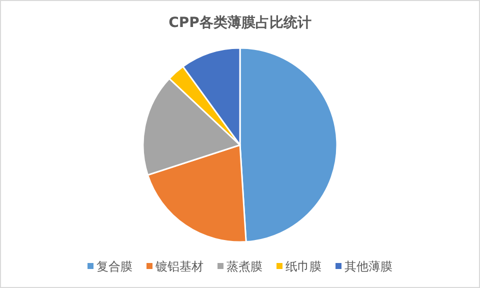  I want to click on legend-label: 蒸煮膜, so click(244, 266).